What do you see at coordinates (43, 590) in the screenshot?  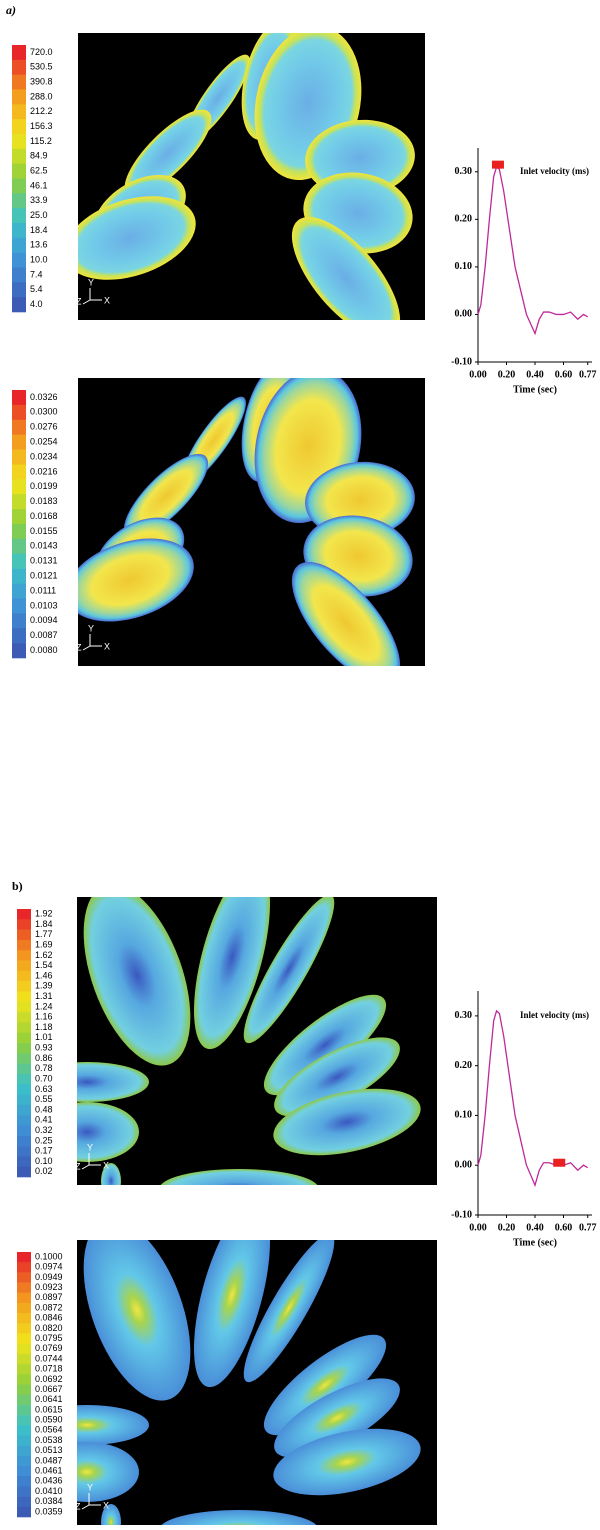 I see `colorbar-label: 0.0111` at bounding box center [43, 590].